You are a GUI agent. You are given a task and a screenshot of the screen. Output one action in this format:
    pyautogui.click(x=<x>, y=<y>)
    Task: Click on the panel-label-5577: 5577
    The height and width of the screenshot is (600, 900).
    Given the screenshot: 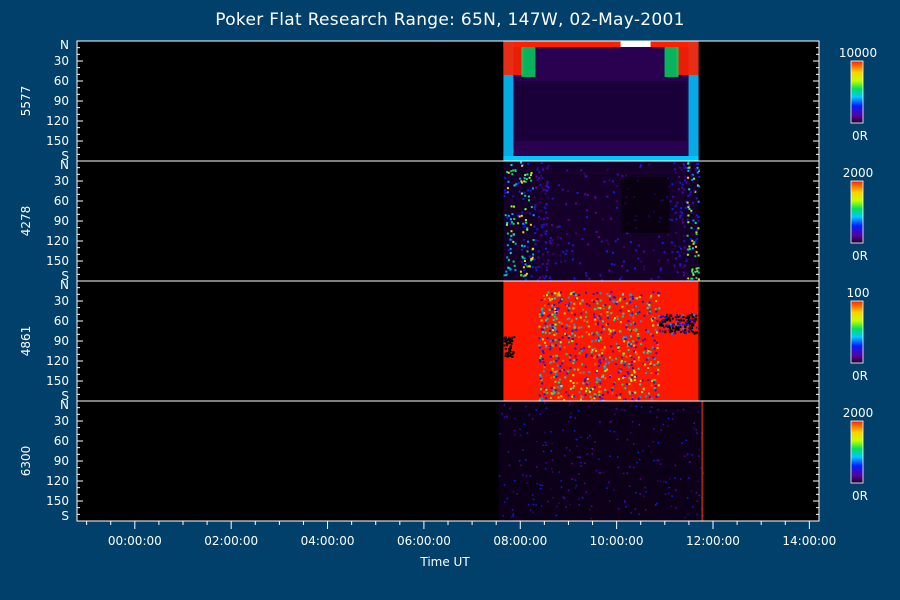 What is the action you would take?
    pyautogui.click(x=26, y=101)
    